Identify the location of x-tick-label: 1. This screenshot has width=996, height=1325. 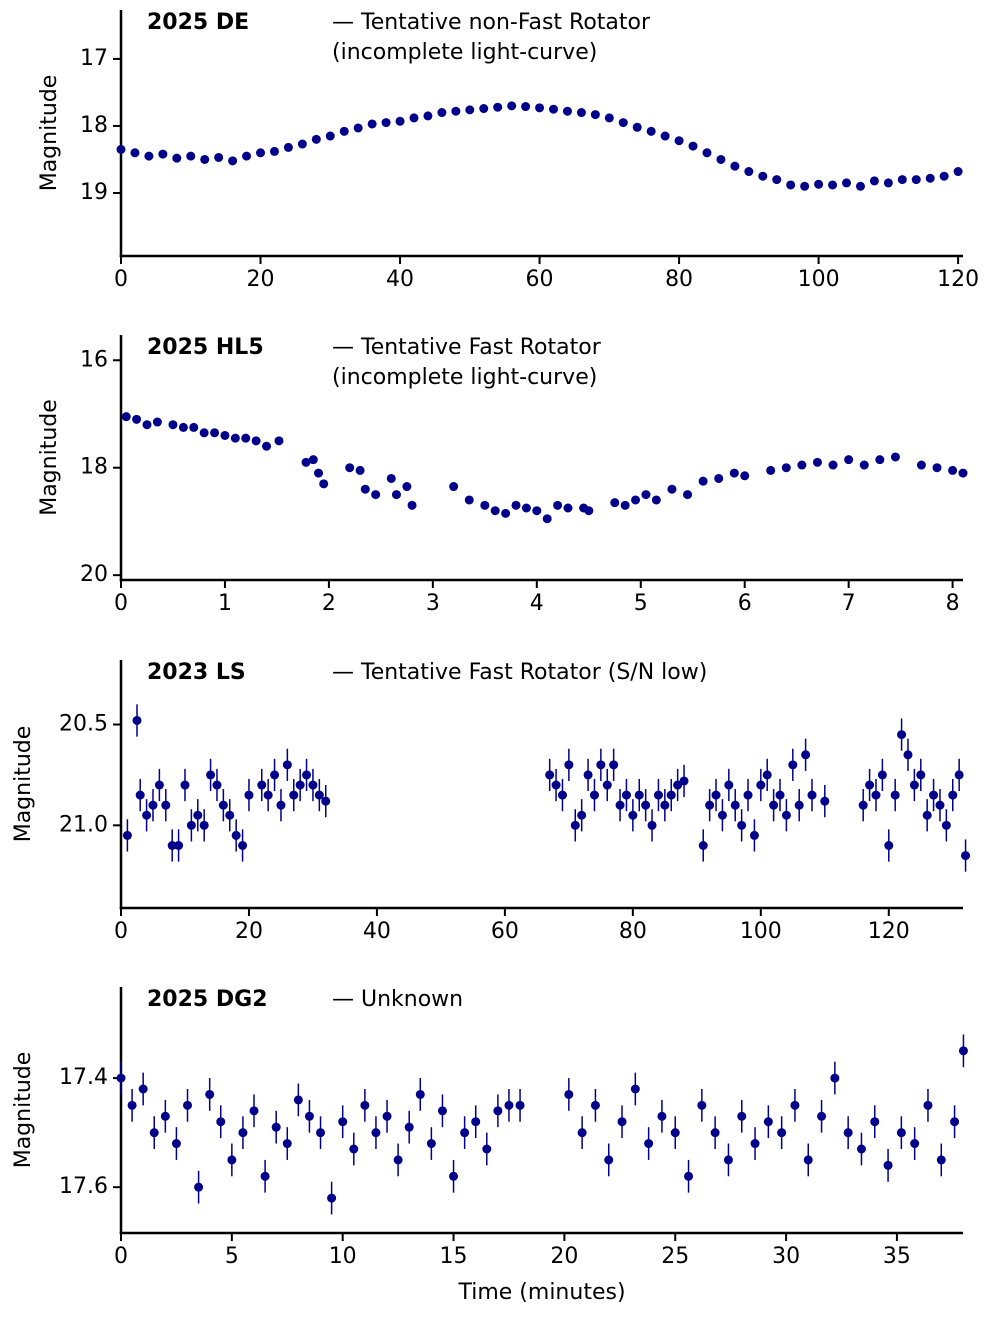
(225, 603).